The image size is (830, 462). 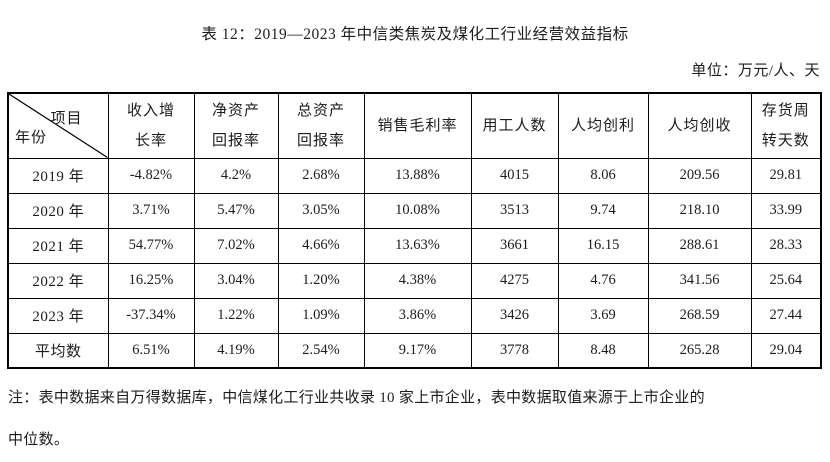 What do you see at coordinates (58, 210) in the screenshot?
I see `row-label: 2020 年` at bounding box center [58, 210].